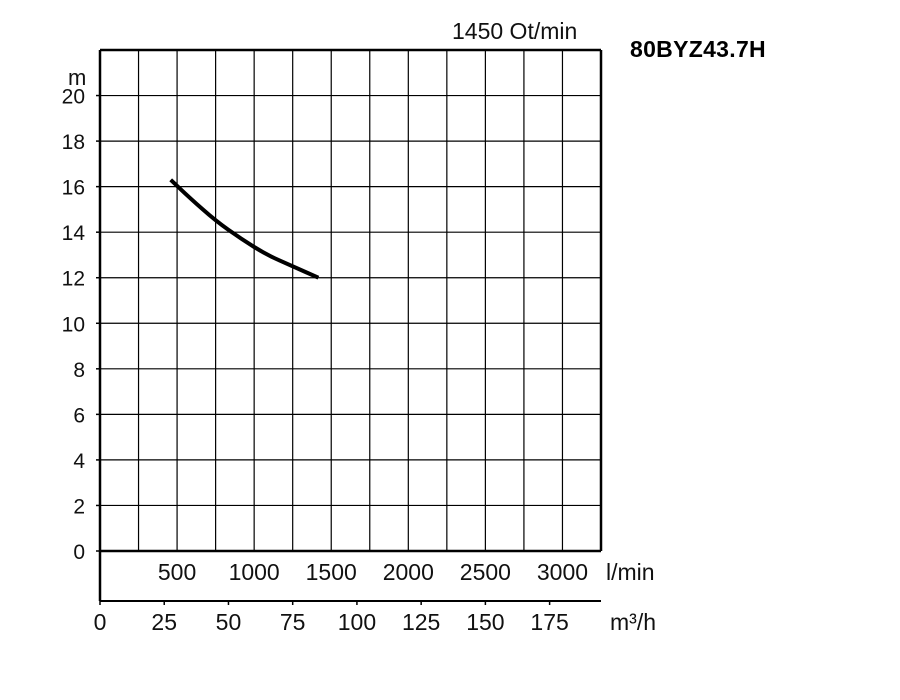  I want to click on speed-label: 1450 Ot/min, so click(514, 31).